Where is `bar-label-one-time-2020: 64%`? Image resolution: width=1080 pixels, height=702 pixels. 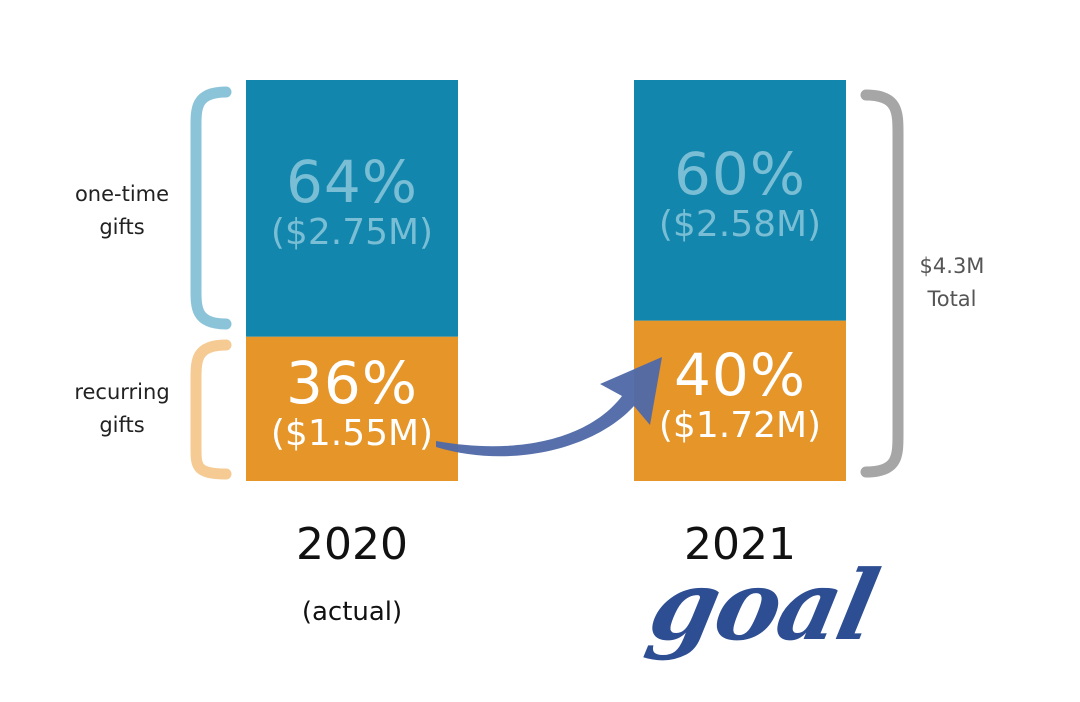 bar-label-one-time-2020: 64% is located at coordinates (352, 182).